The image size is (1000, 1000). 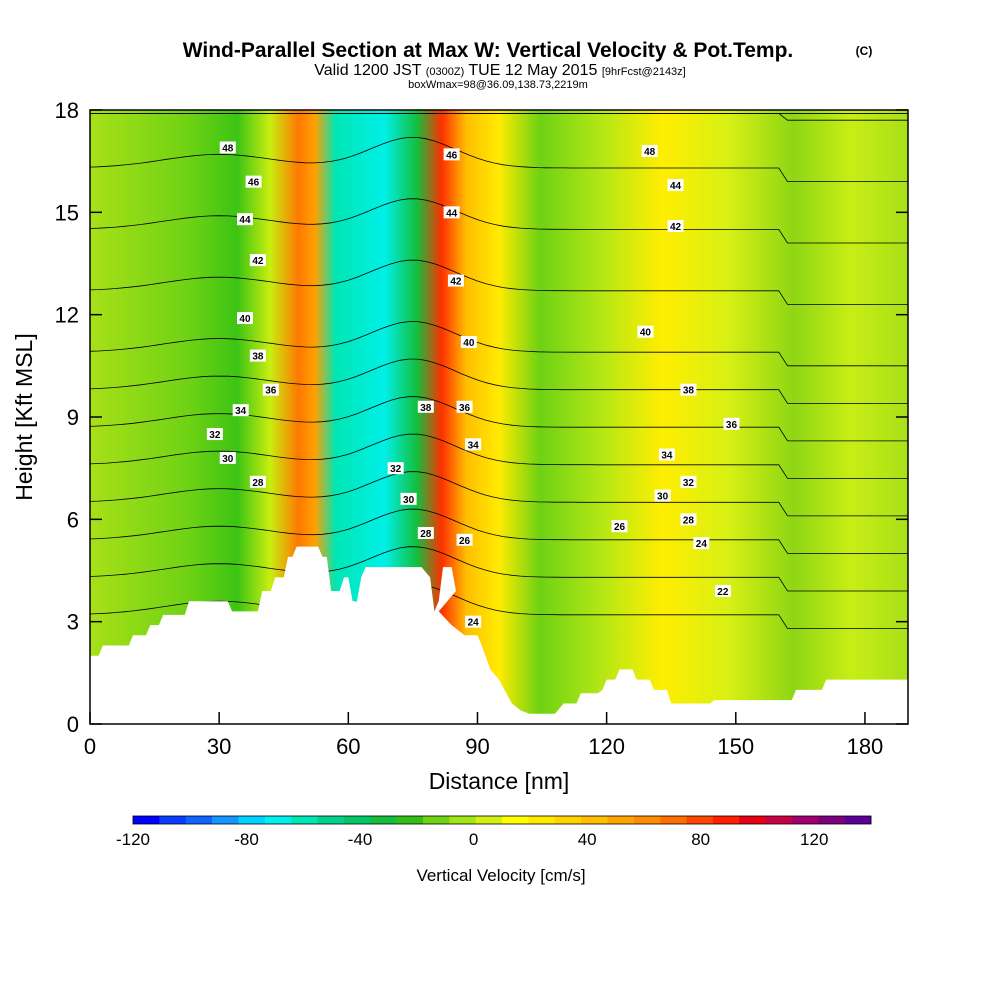 I want to click on contour-label-text: 26, so click(x=465, y=541).